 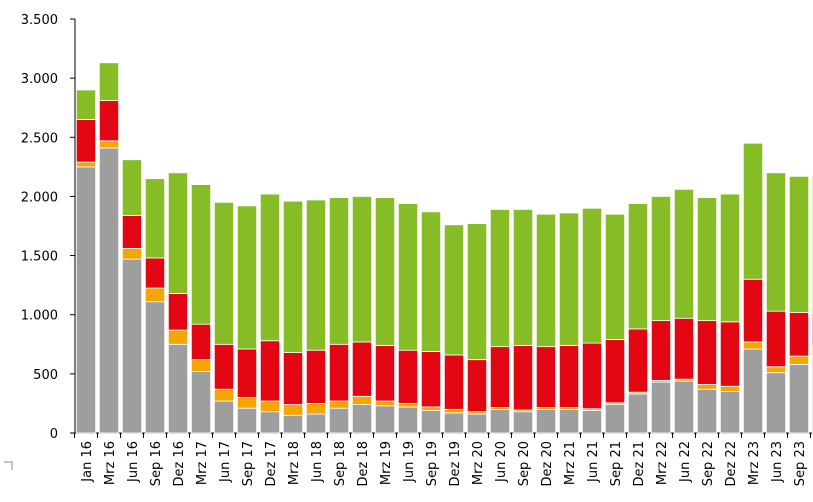 I want to click on x-tick-label: Sep 22, so click(x=708, y=463).